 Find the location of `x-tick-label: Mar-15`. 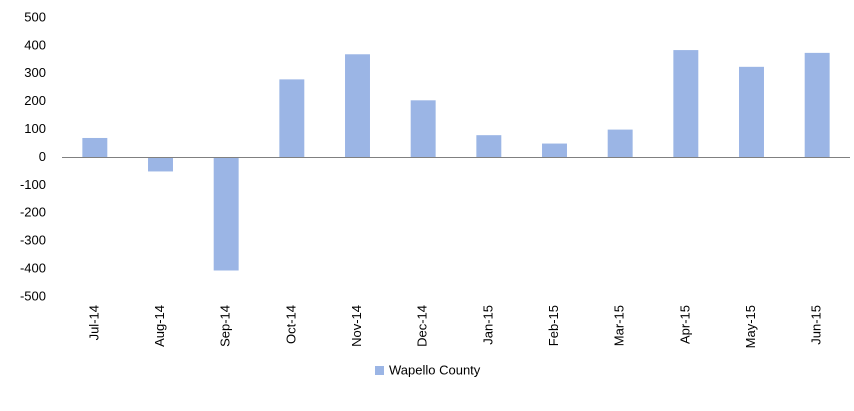

x-tick-label: Mar-15 is located at coordinates (619, 325).